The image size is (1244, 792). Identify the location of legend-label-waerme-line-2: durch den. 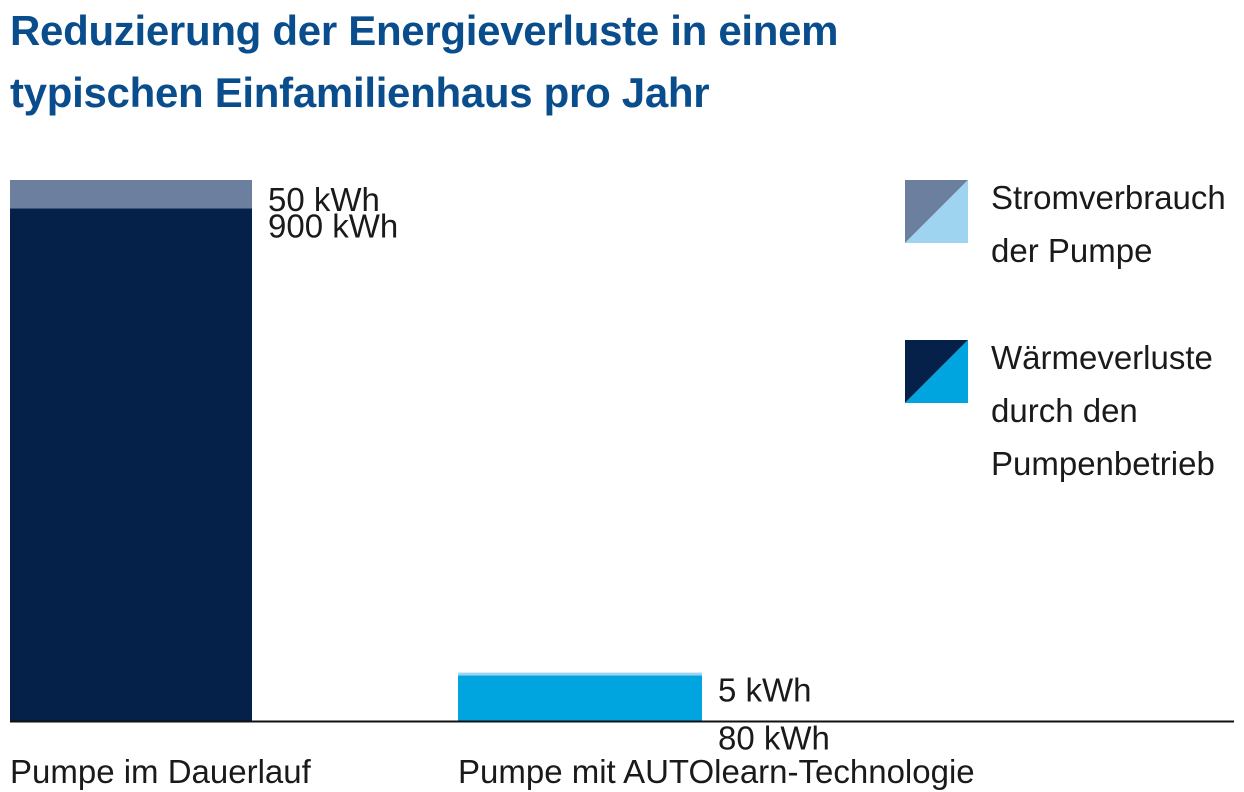
(1064, 410).